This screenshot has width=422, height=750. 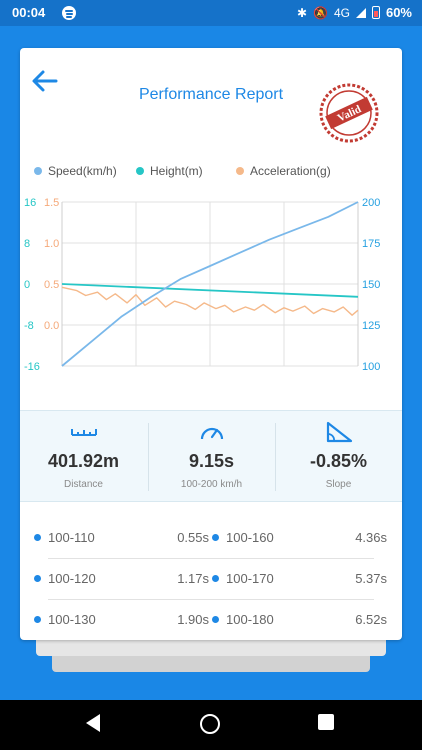 I want to click on split-range: 100-180, so click(x=250, y=619).